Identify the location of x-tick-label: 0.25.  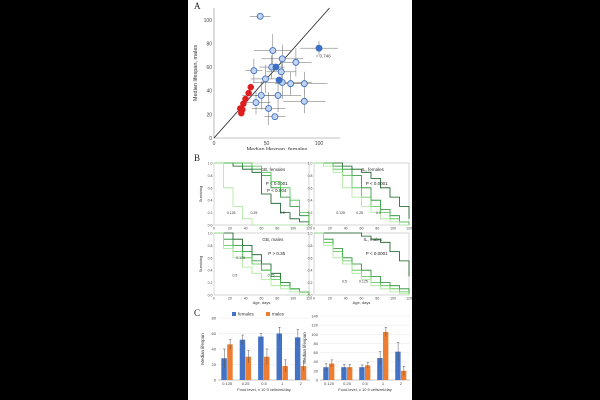
(347, 383).